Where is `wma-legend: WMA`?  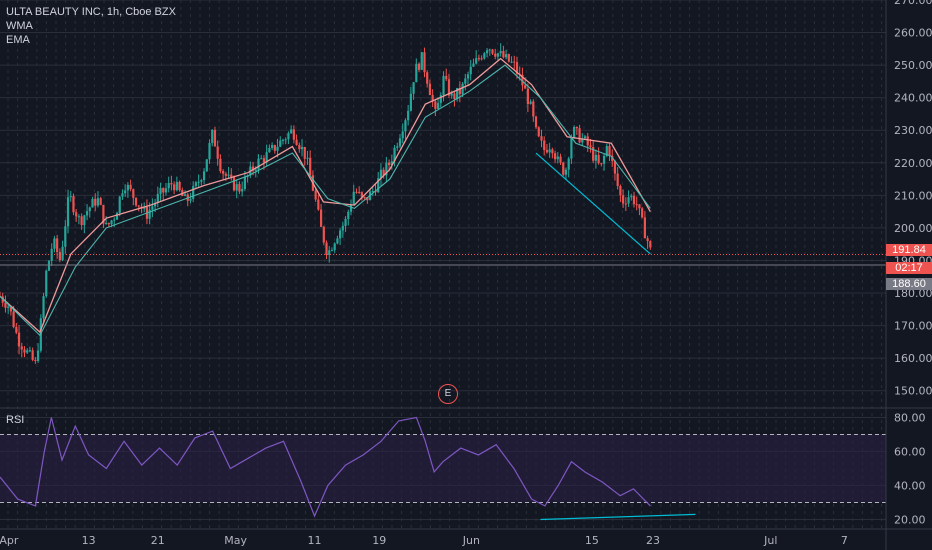
wma-legend: WMA is located at coordinates (19, 26).